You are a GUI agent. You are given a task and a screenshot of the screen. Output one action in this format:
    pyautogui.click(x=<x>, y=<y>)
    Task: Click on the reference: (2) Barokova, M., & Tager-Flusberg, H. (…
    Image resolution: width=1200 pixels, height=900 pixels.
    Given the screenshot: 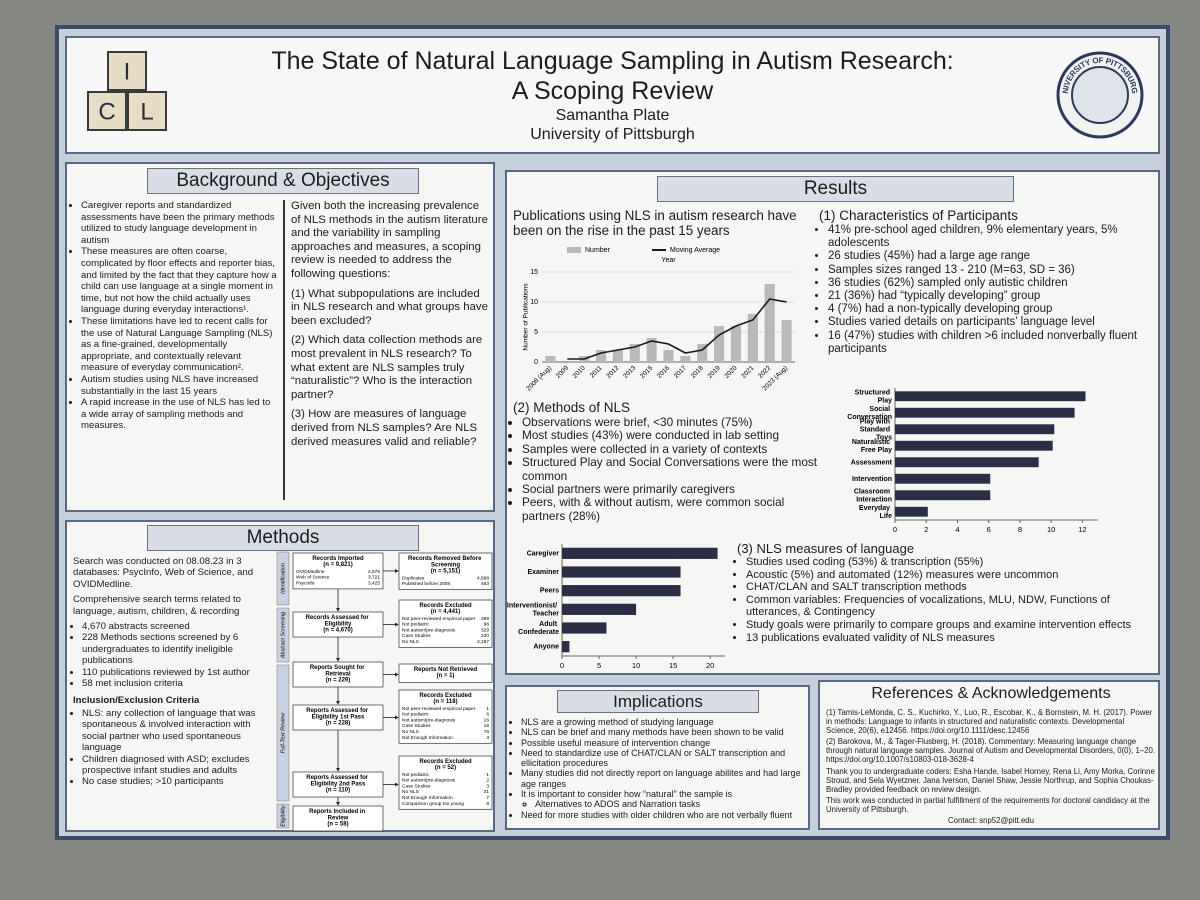 What is the action you would take?
    pyautogui.click(x=990, y=751)
    